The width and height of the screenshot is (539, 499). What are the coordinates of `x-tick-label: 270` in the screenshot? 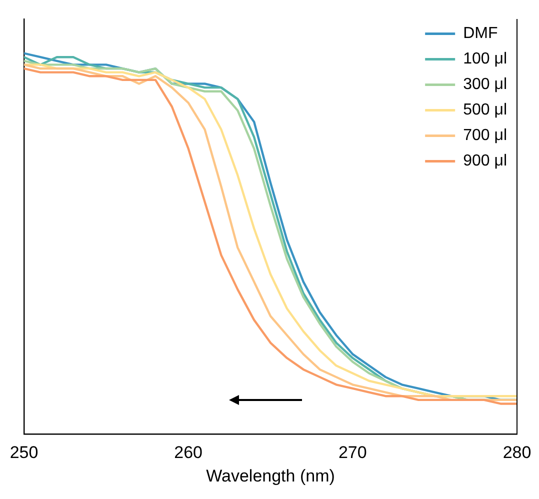 It's located at (352, 452).